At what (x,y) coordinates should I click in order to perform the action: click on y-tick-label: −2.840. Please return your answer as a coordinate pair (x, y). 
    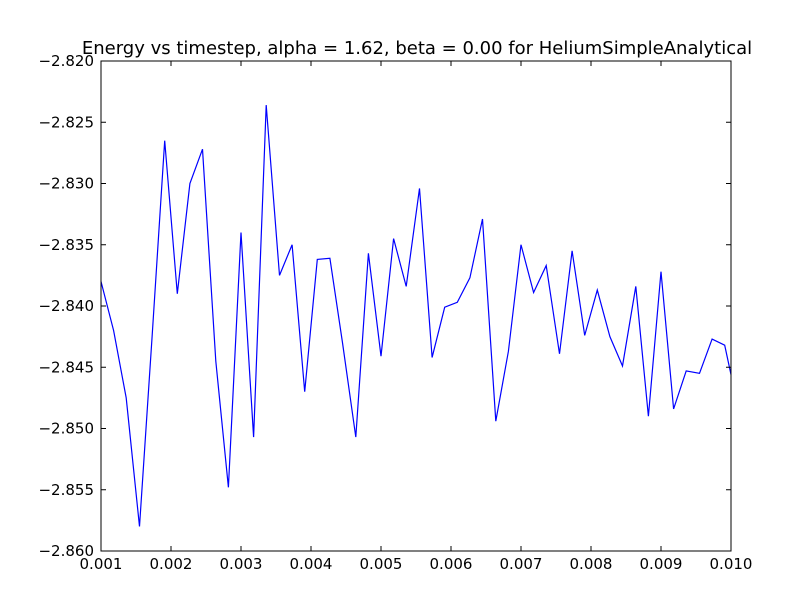
    Looking at the image, I should click on (66, 306).